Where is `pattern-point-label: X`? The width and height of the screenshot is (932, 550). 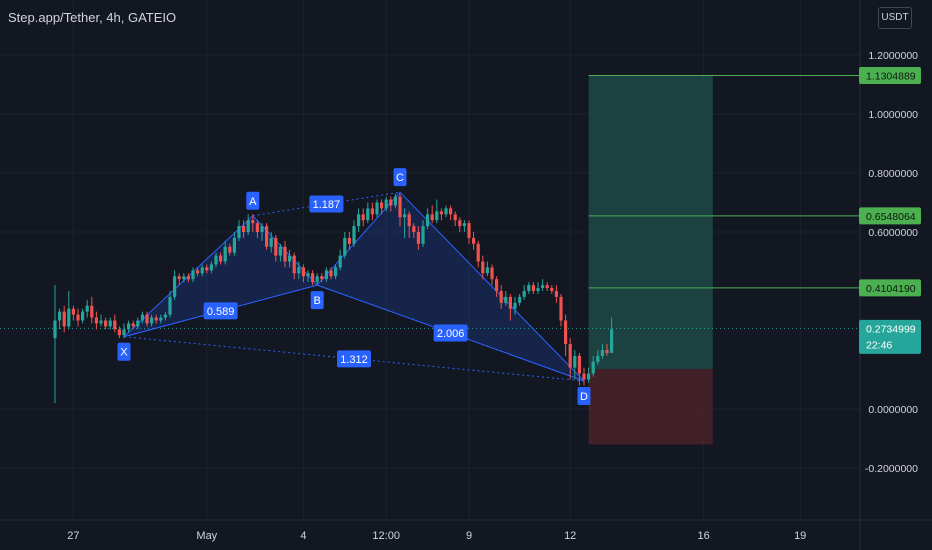 pattern-point-label: X is located at coordinates (124, 353).